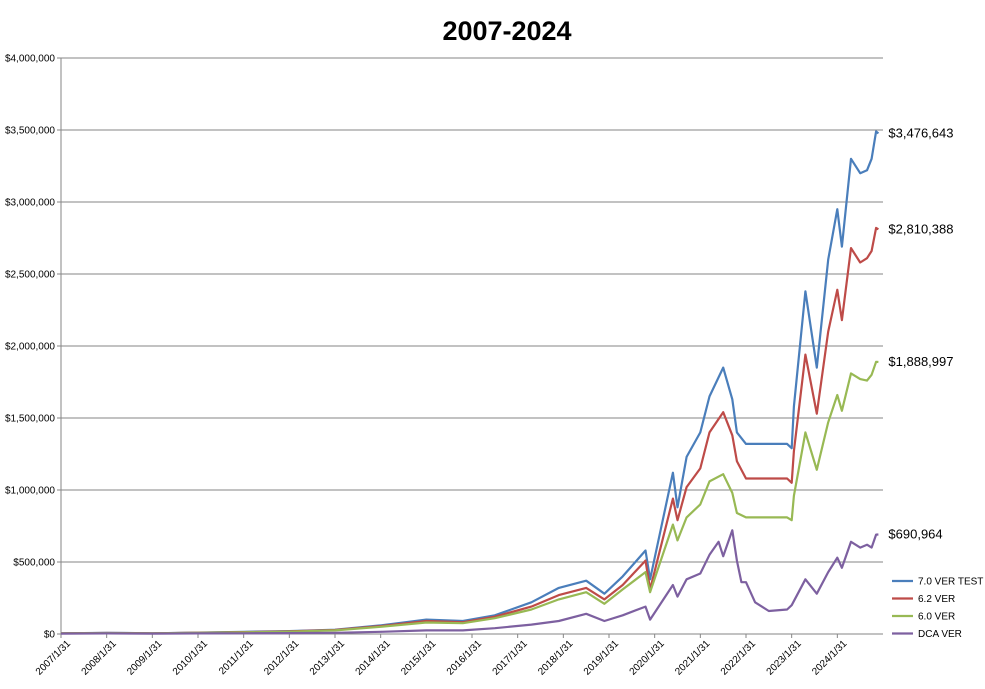  Describe the element at coordinates (30, 131) in the screenshot. I see `y-tick-label: $3,500,000` at that location.